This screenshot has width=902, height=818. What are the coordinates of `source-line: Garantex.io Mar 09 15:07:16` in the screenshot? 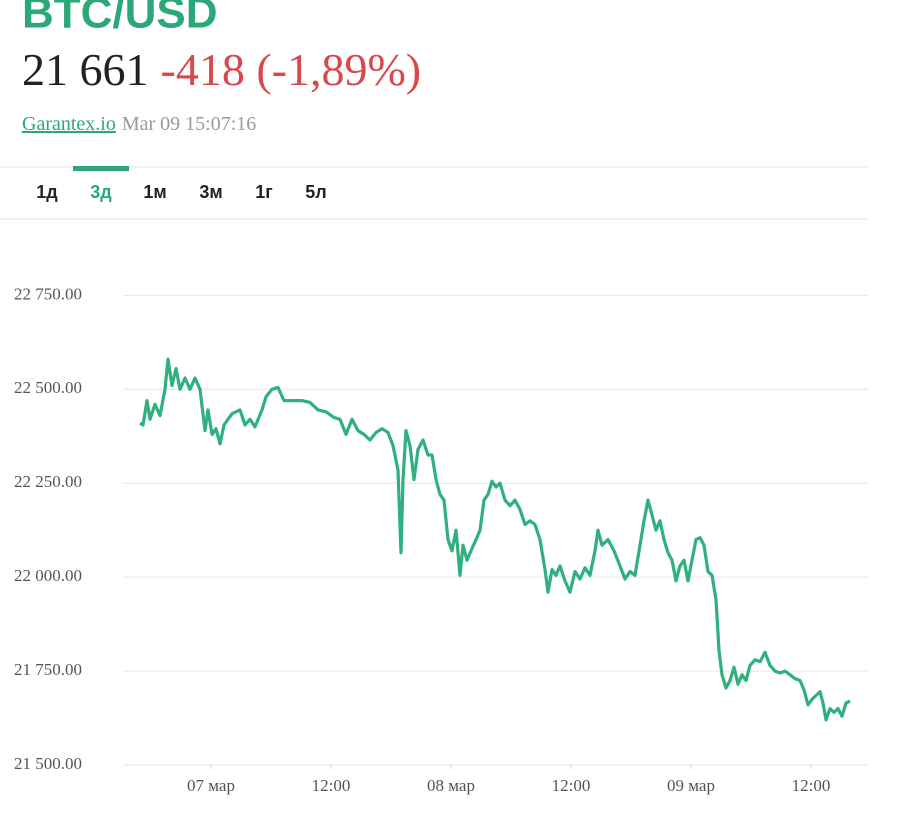 It's located at (139, 124).